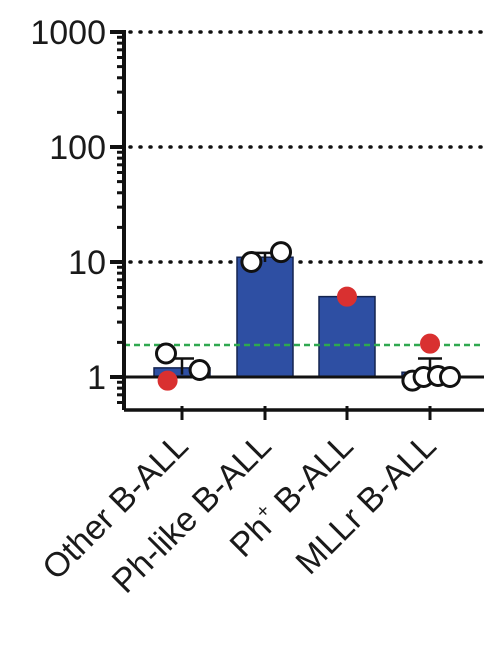 This screenshot has width=498, height=650. What do you see at coordinates (96, 378) in the screenshot?
I see `y-tick-label: 1` at bounding box center [96, 378].